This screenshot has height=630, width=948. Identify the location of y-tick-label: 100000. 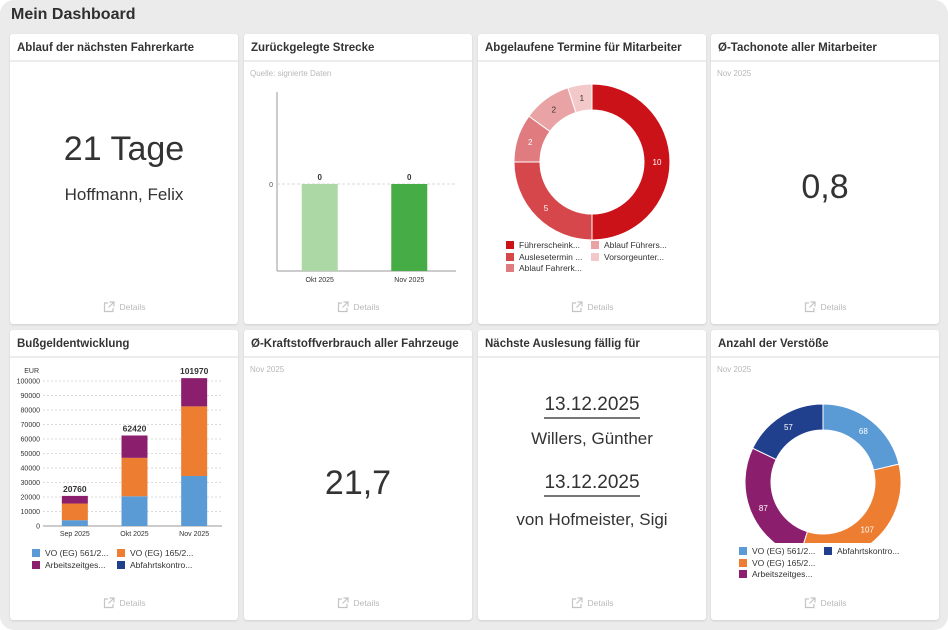
(28, 382).